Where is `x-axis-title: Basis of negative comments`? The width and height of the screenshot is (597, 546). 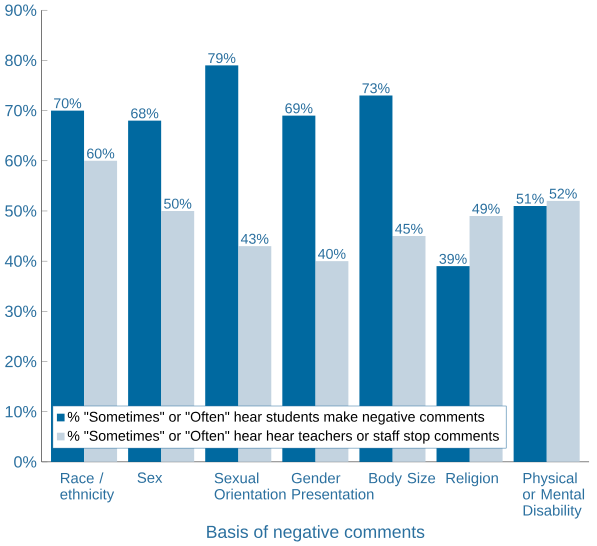
x-axis-title: Basis of negative comments is located at coordinates (315, 533).